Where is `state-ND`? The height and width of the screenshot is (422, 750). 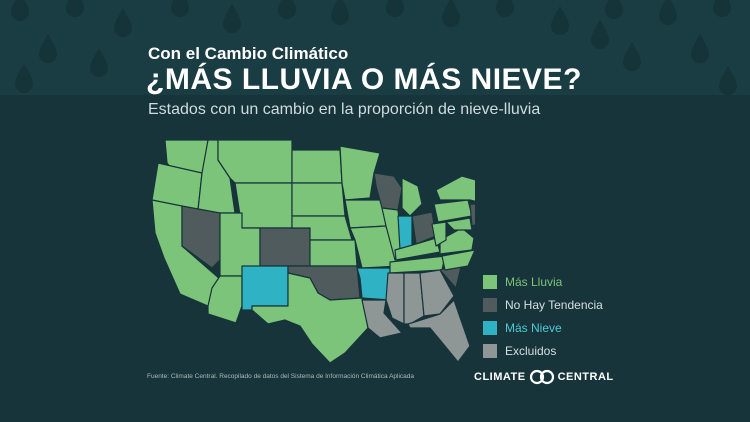 state-ND is located at coordinates (317, 166).